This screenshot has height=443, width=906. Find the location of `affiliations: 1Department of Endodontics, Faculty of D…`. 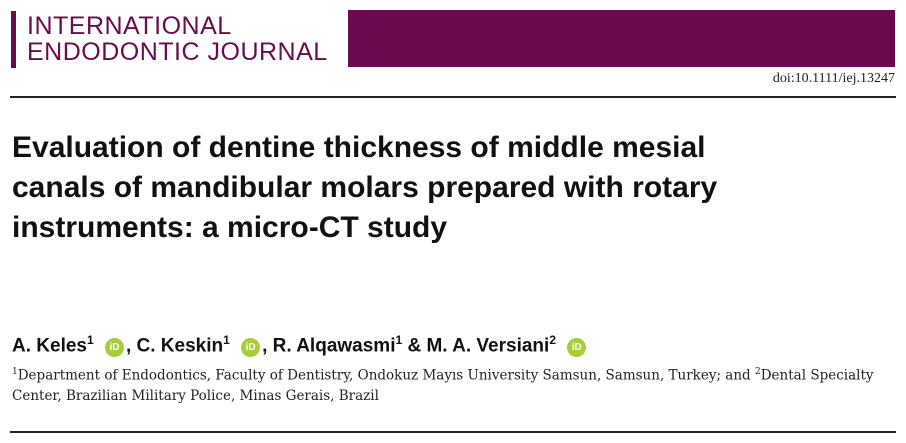

affiliations: 1Department of Endodontics, Faculty of D… is located at coordinates (452, 384).